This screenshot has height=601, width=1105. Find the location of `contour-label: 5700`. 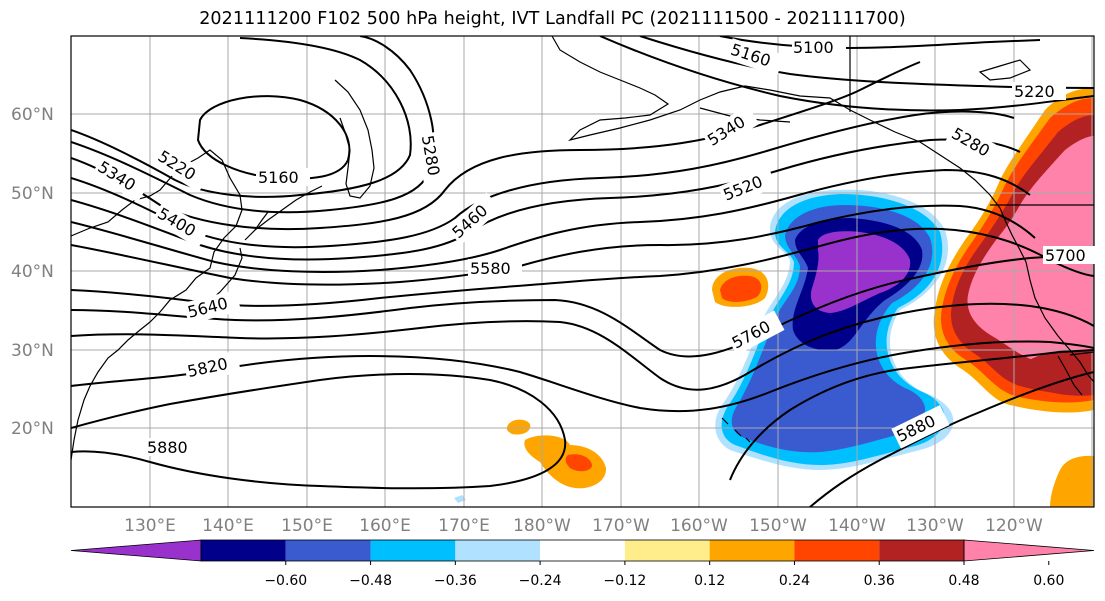

contour-label: 5700 is located at coordinates (1065, 255).